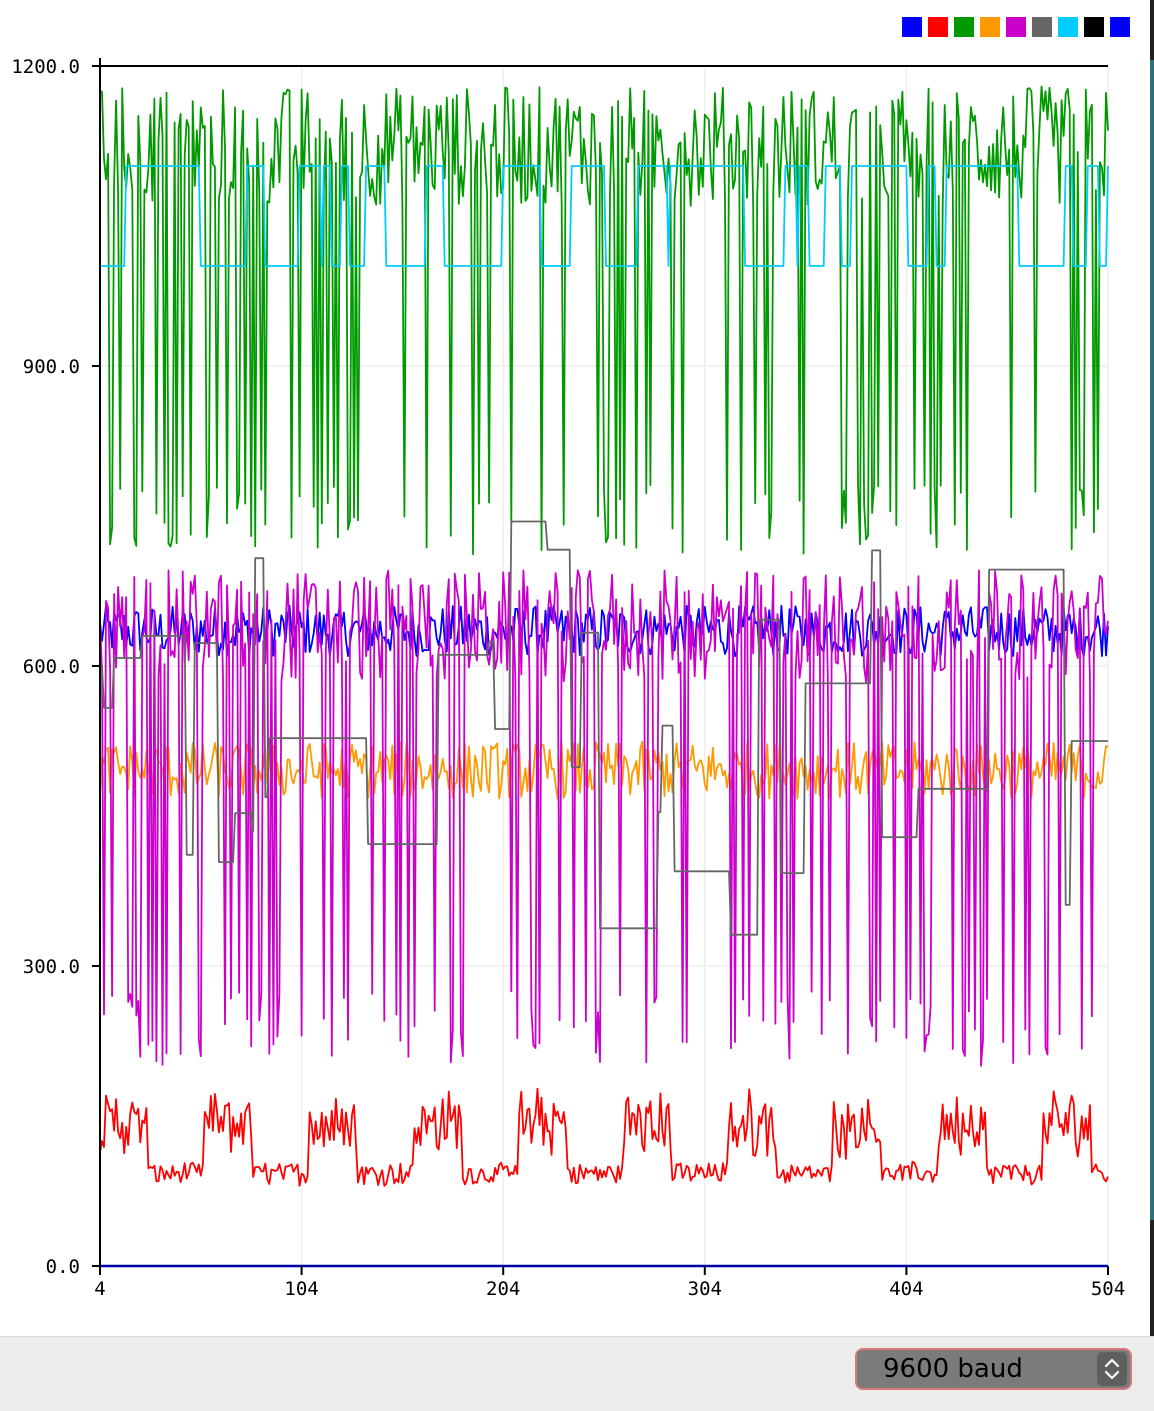 Image resolution: width=1154 pixels, height=1411 pixels. What do you see at coordinates (1108, 1289) in the screenshot?
I see `x-tick-label-5: 504` at bounding box center [1108, 1289].